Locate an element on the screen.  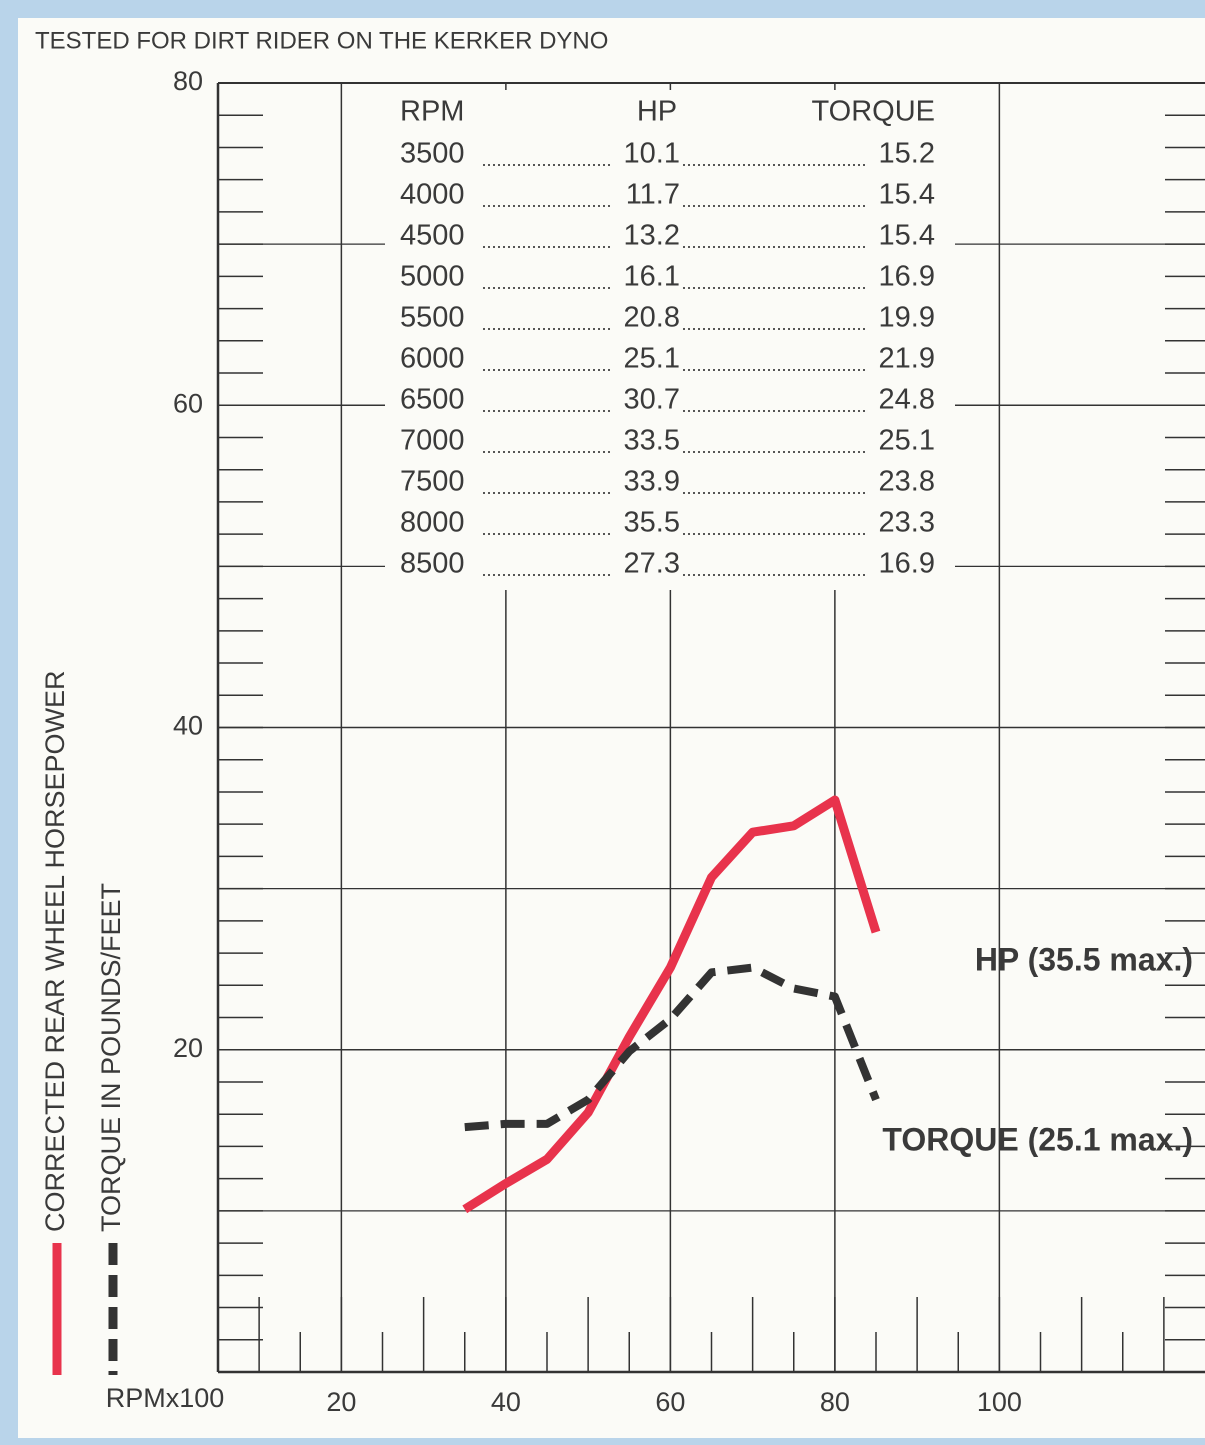
x-tick-label: 80 is located at coordinates (835, 1402).